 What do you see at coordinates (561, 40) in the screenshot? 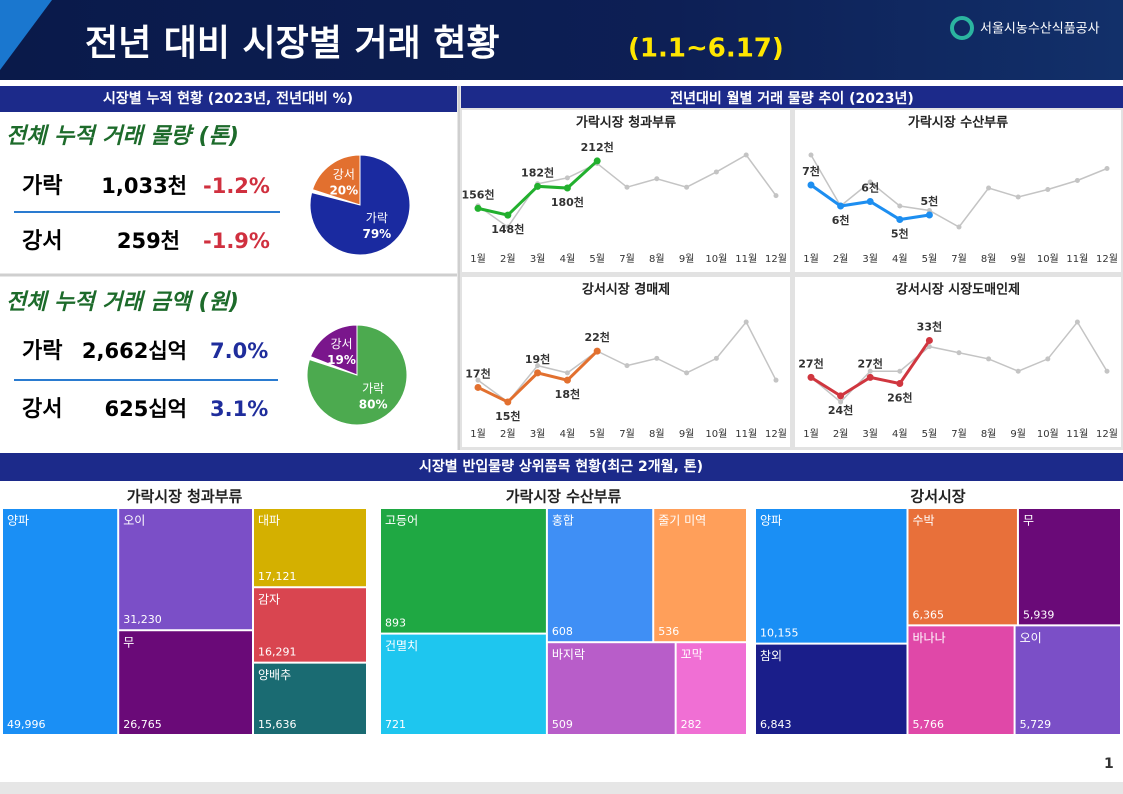
I see `header-bar` at bounding box center [561, 40].